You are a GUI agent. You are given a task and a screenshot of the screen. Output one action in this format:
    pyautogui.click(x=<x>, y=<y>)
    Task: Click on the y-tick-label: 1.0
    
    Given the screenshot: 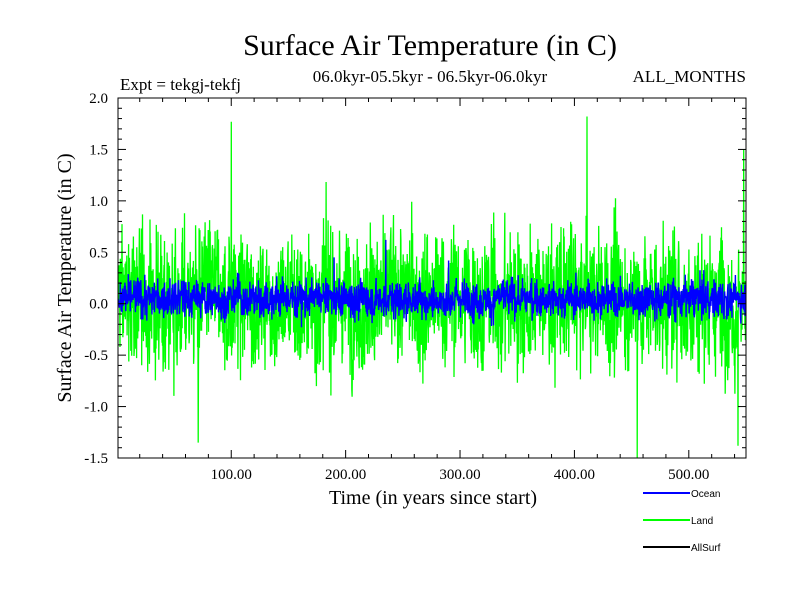 What is the action you would take?
    pyautogui.click(x=98, y=202)
    